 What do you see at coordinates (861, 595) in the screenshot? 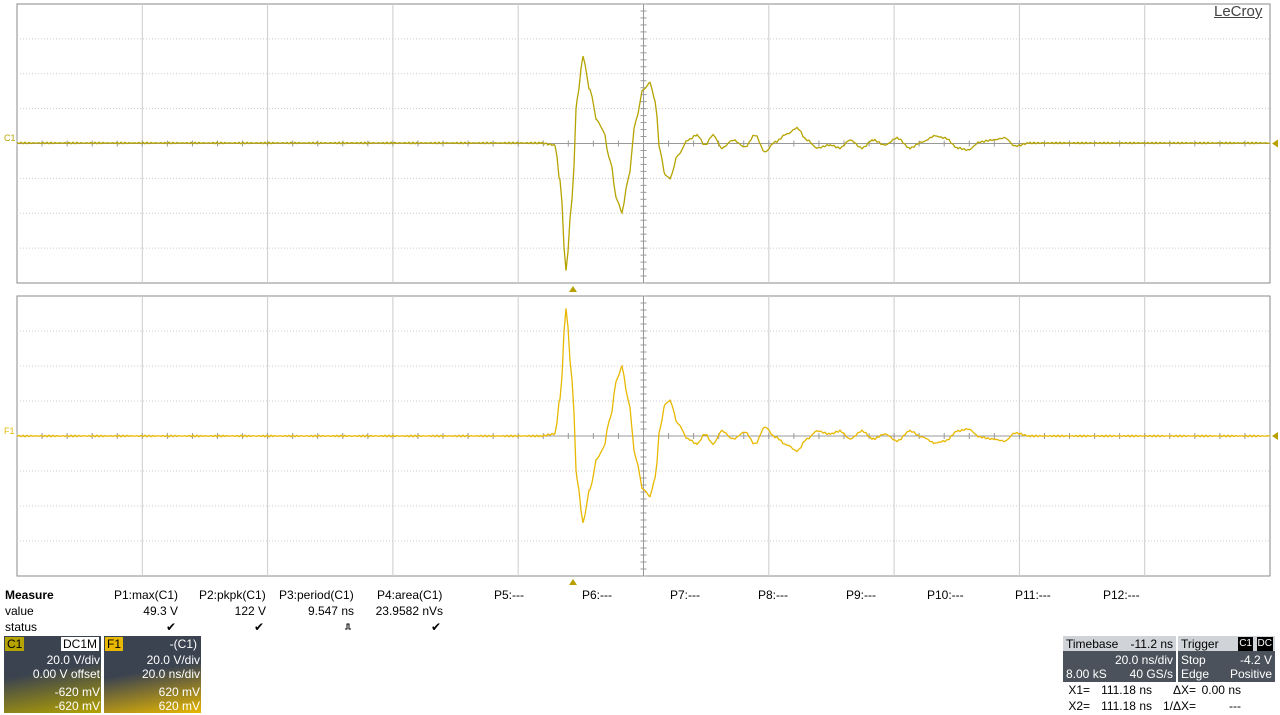
I see `param-name: P9:---` at bounding box center [861, 595].